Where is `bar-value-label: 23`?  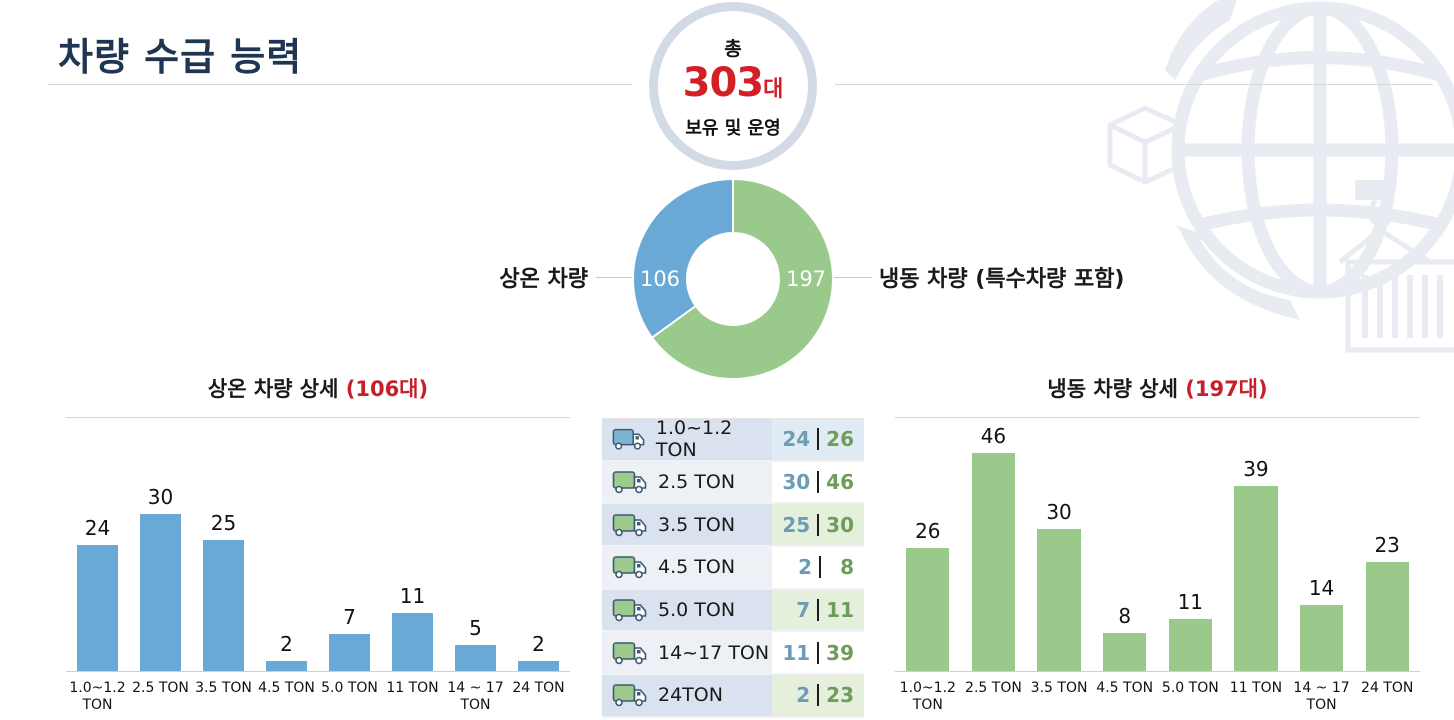 bar-value-label: 23 is located at coordinates (1387, 544).